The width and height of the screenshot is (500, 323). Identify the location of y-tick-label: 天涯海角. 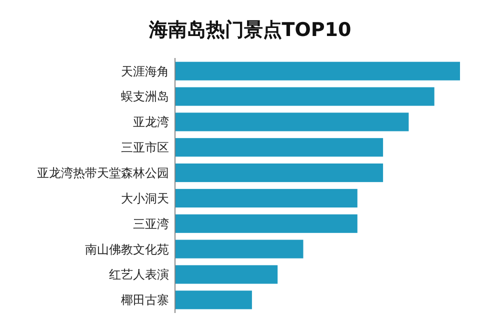
(145, 71).